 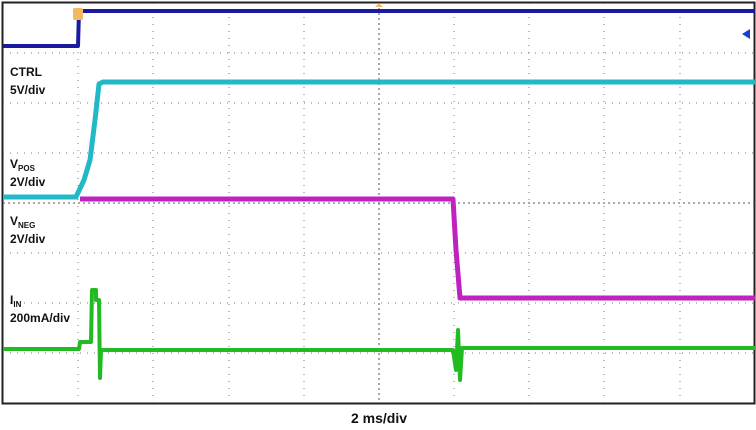 What do you see at coordinates (379, 5) in the screenshot?
I see `trigger-position` at bounding box center [379, 5].